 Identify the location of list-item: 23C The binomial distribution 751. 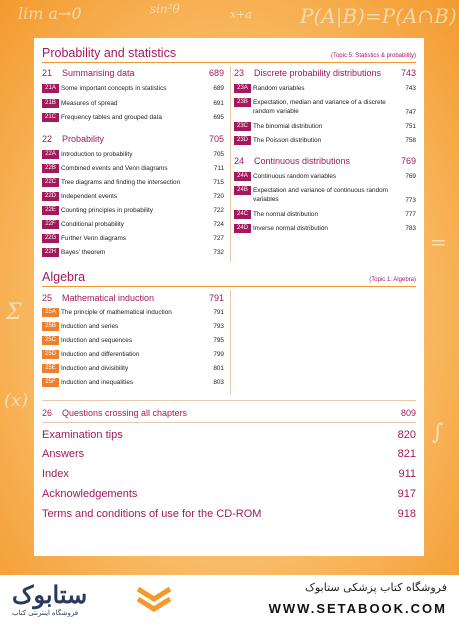
(325, 127).